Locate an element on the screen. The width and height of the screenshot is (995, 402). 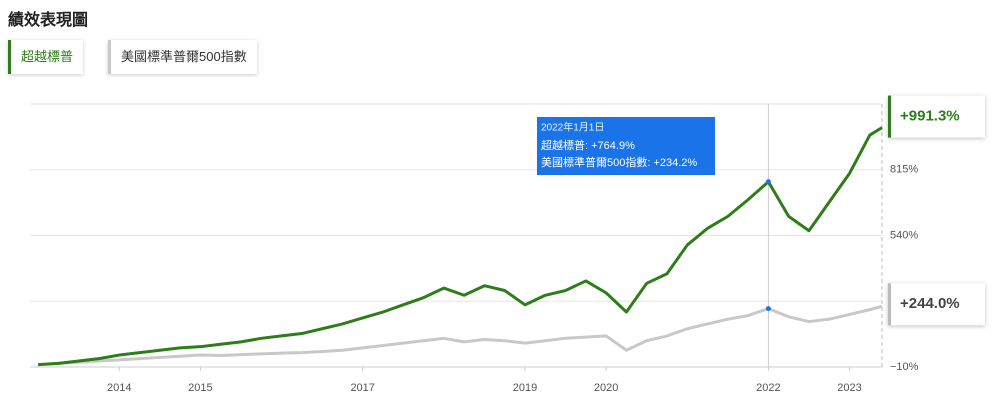
x-tick-label: 2022 is located at coordinates (768, 388).